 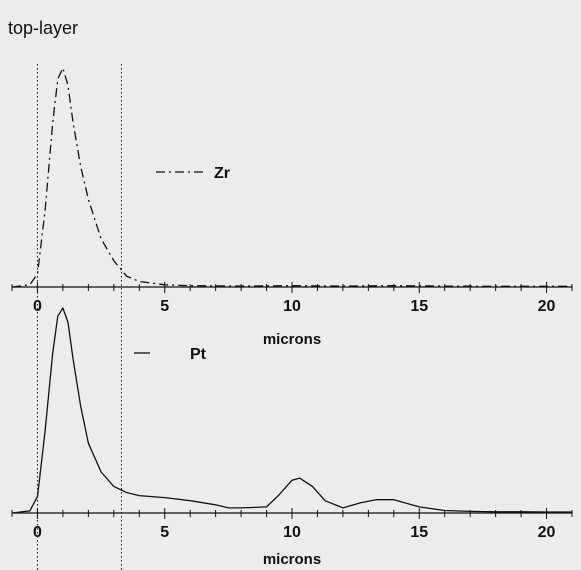 What do you see at coordinates (198, 354) in the screenshot?
I see `legend-label-pt: Pt` at bounding box center [198, 354].